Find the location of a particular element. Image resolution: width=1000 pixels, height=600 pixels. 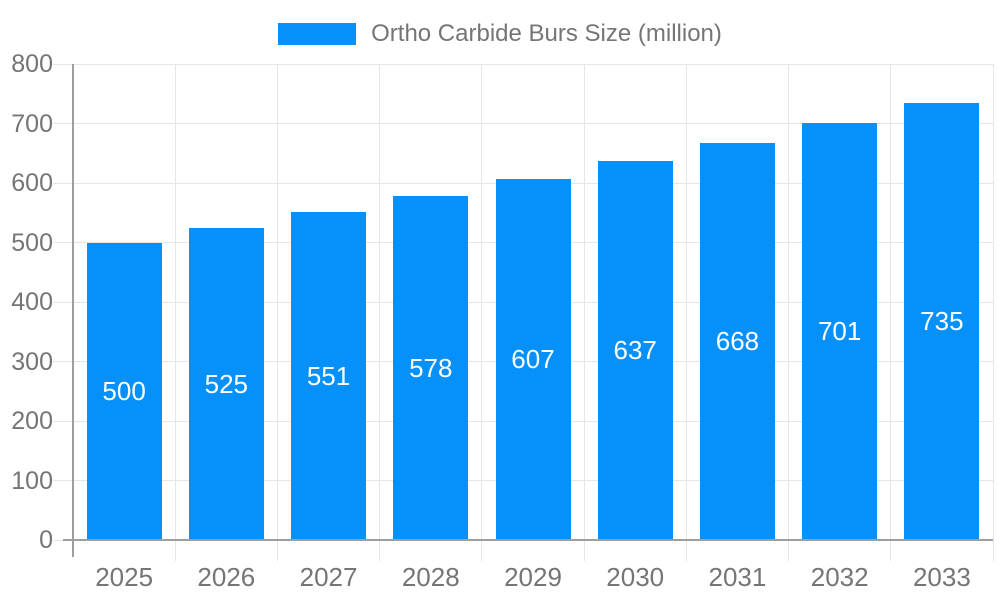

y-axis-line is located at coordinates (73, 310).